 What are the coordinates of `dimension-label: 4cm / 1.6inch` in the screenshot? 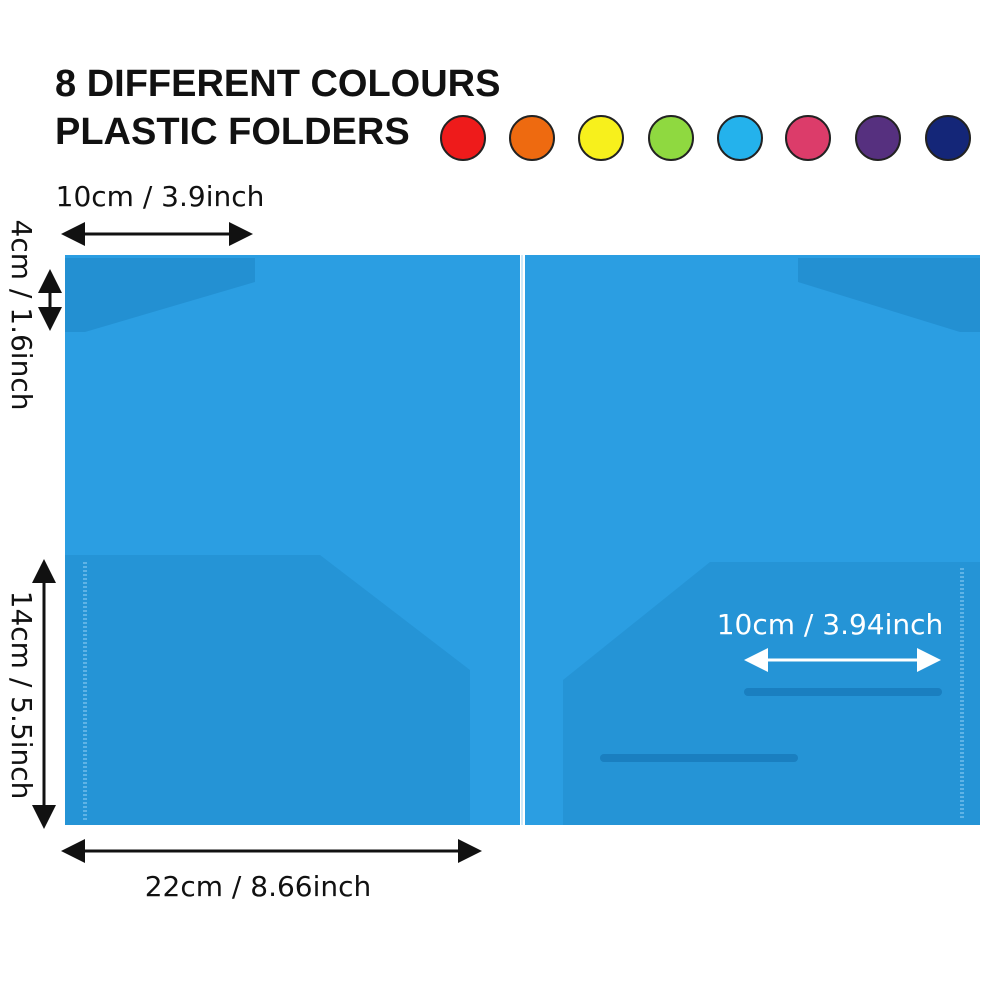 It's located at (21, 315).